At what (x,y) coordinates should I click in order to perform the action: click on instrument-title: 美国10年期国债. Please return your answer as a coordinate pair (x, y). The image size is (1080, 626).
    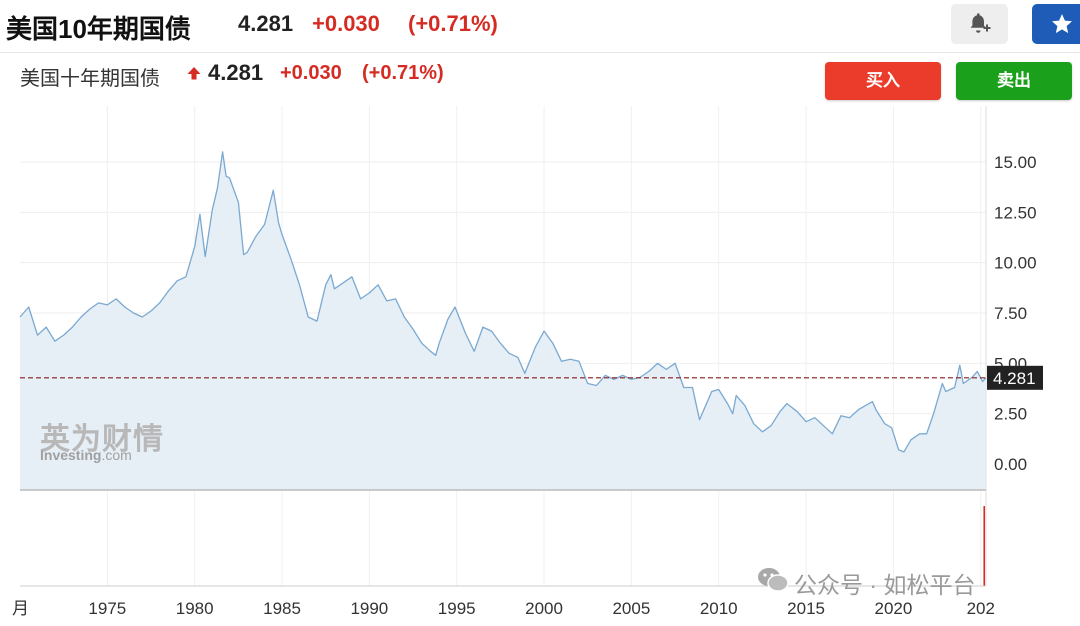
    Looking at the image, I should click on (98, 29).